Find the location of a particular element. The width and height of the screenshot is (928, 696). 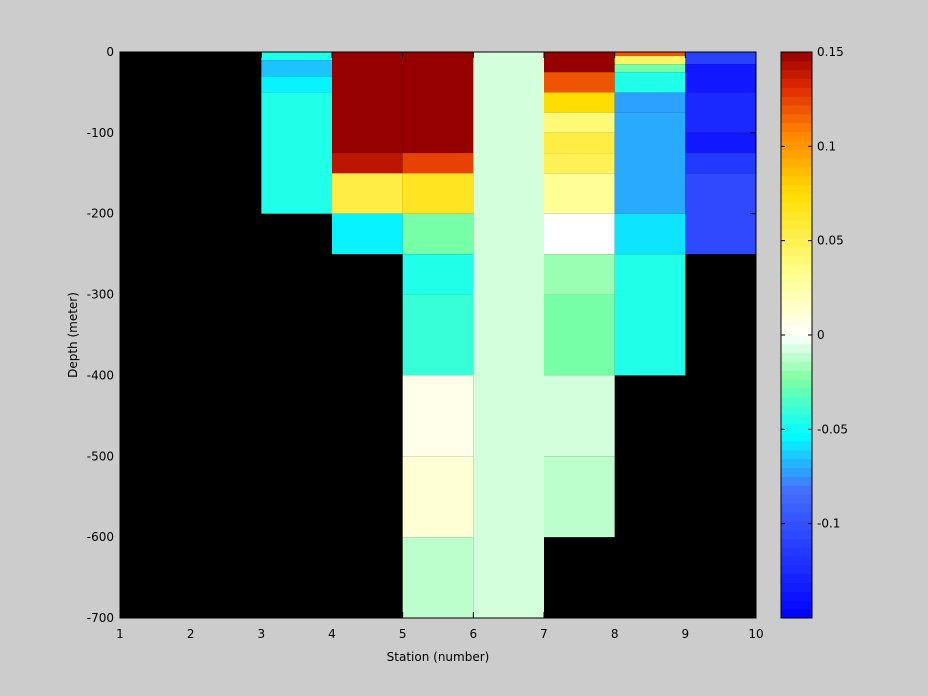

colorbar-tick-label: -0.1 is located at coordinates (828, 524).